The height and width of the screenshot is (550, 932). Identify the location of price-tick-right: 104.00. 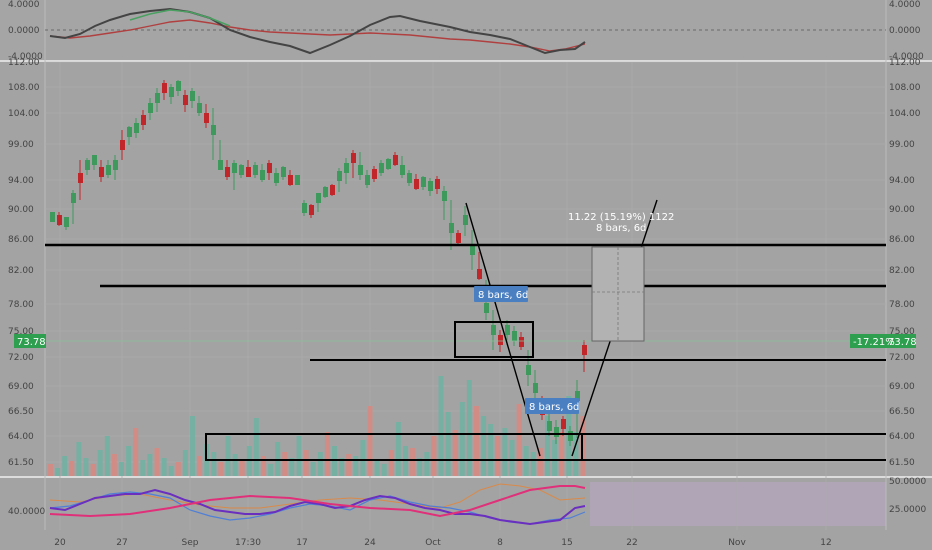
(905, 114).